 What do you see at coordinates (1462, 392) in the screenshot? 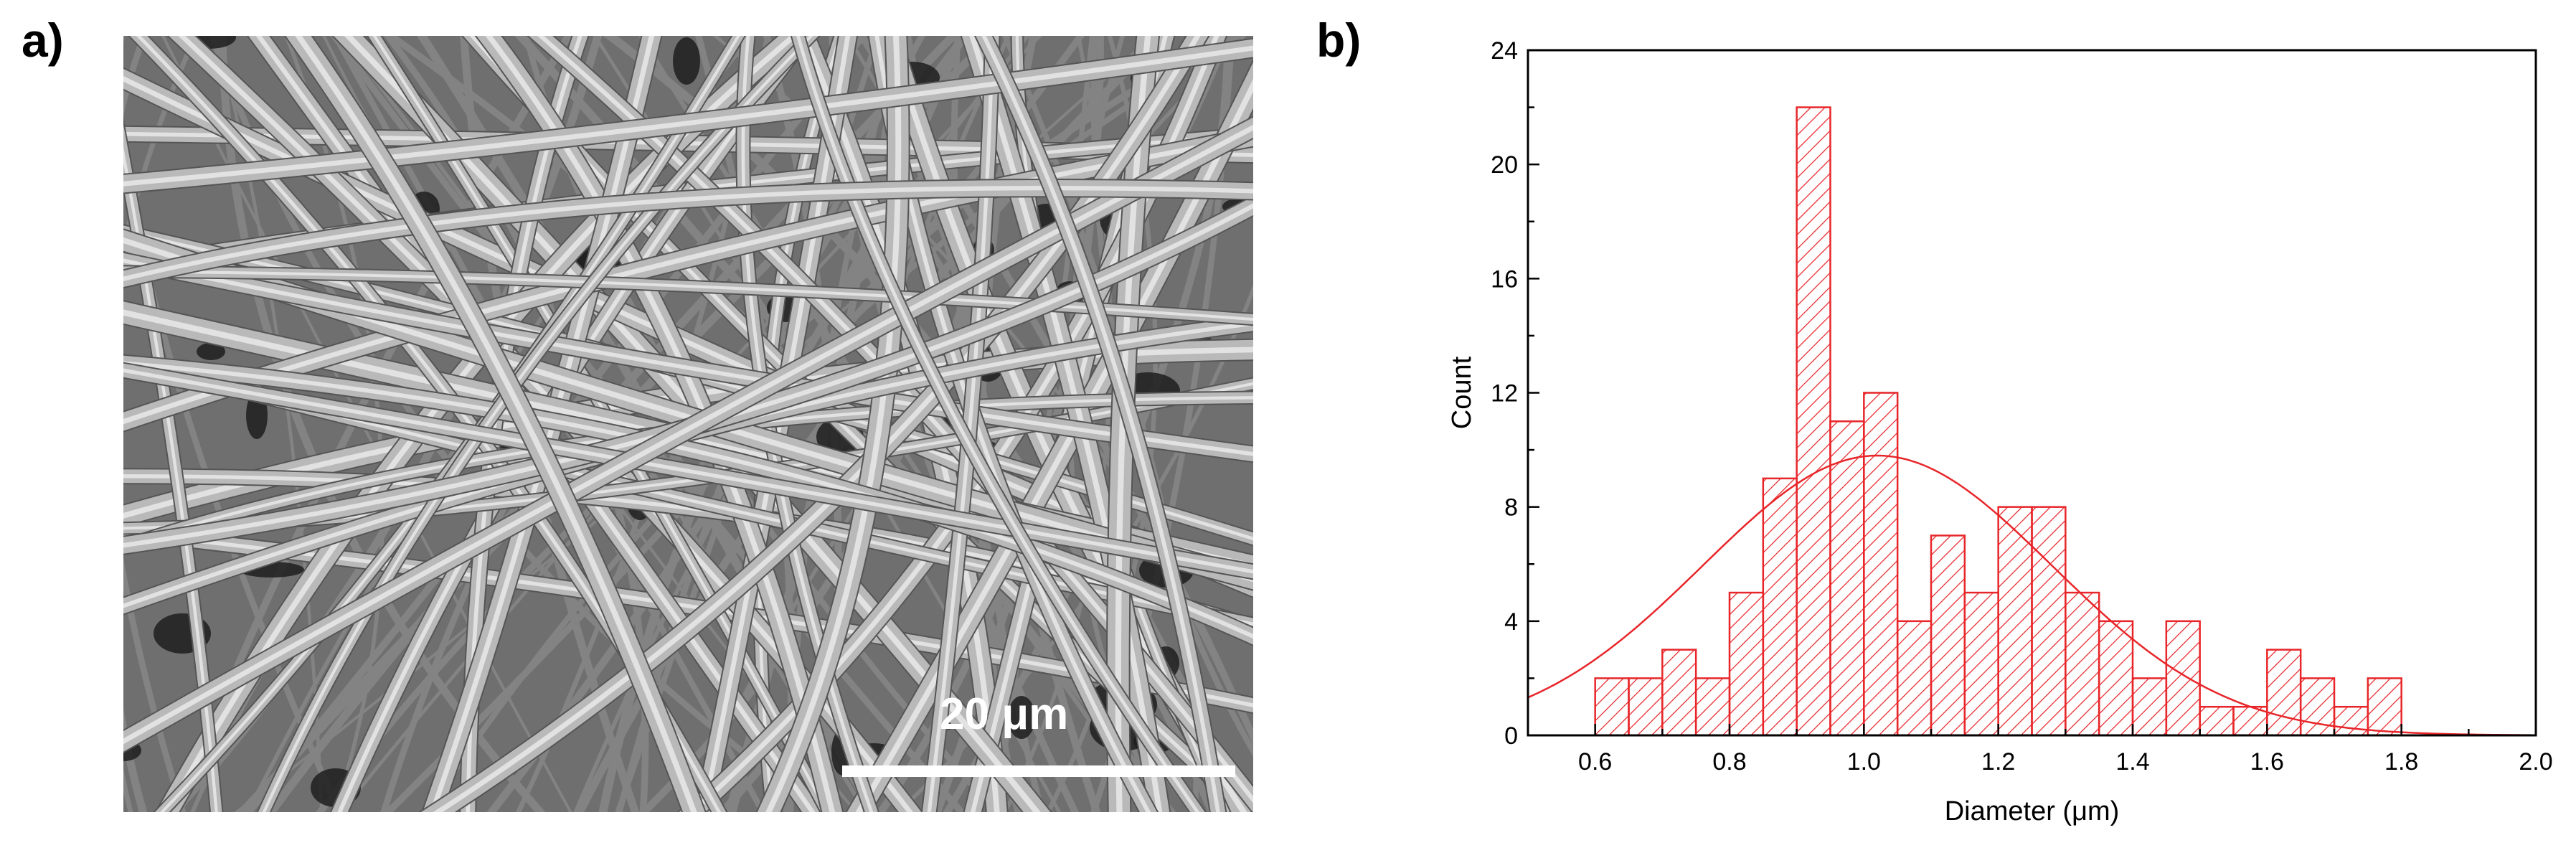
I see `y-axis-title: Count` at bounding box center [1462, 392].